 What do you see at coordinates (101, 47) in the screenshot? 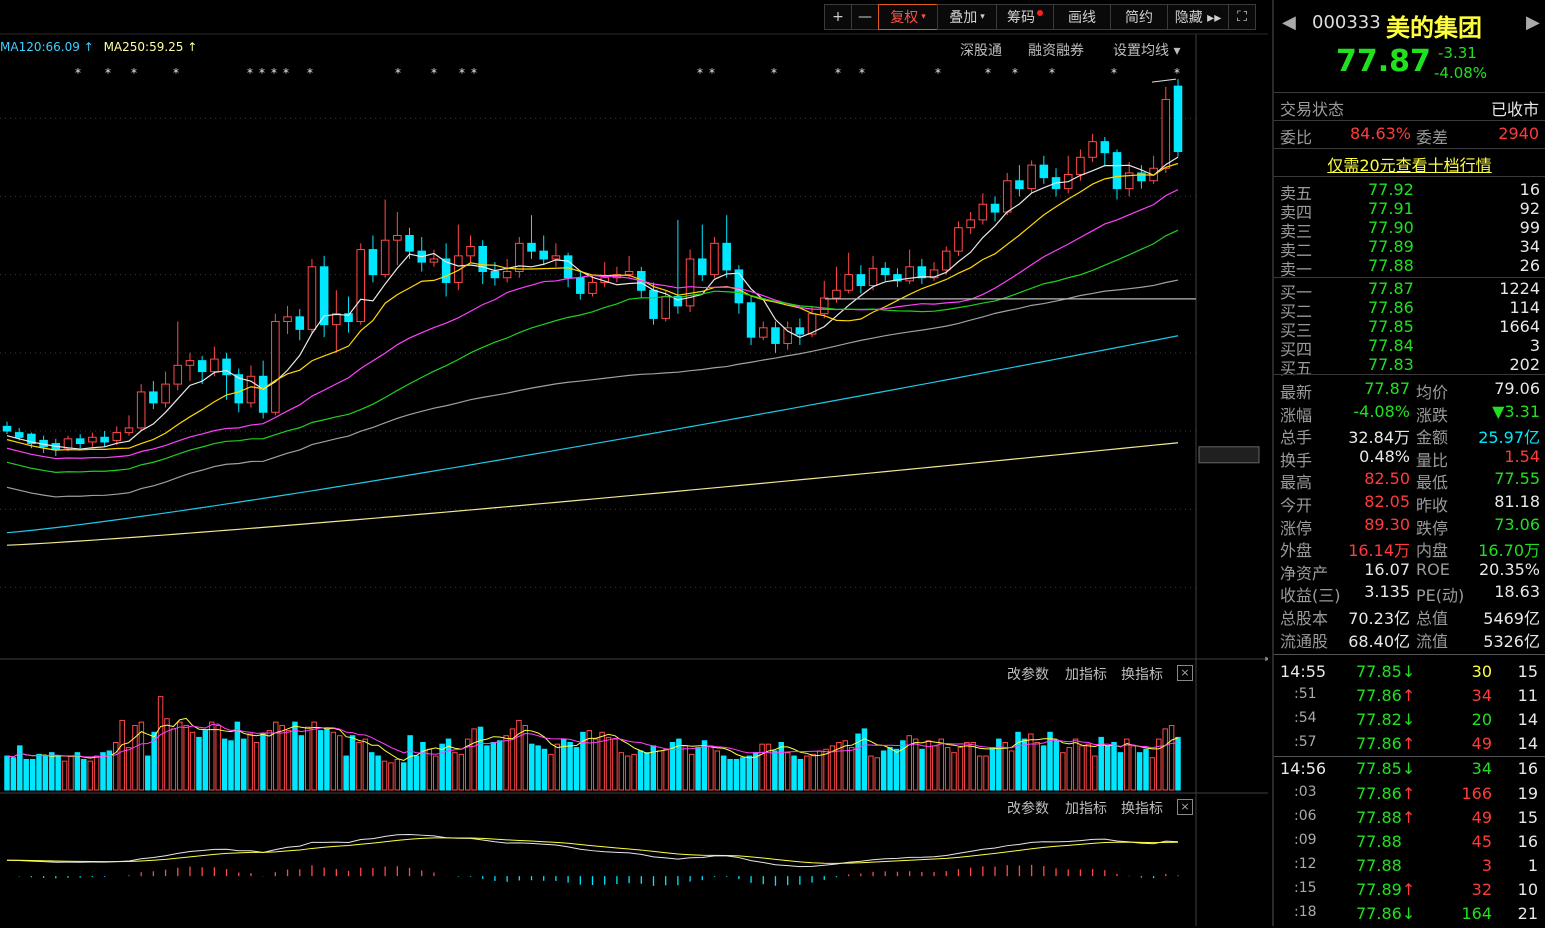
I see `ma-legend: MA120:66.09 ↑ MA250:59.25 ↑` at bounding box center [101, 47].